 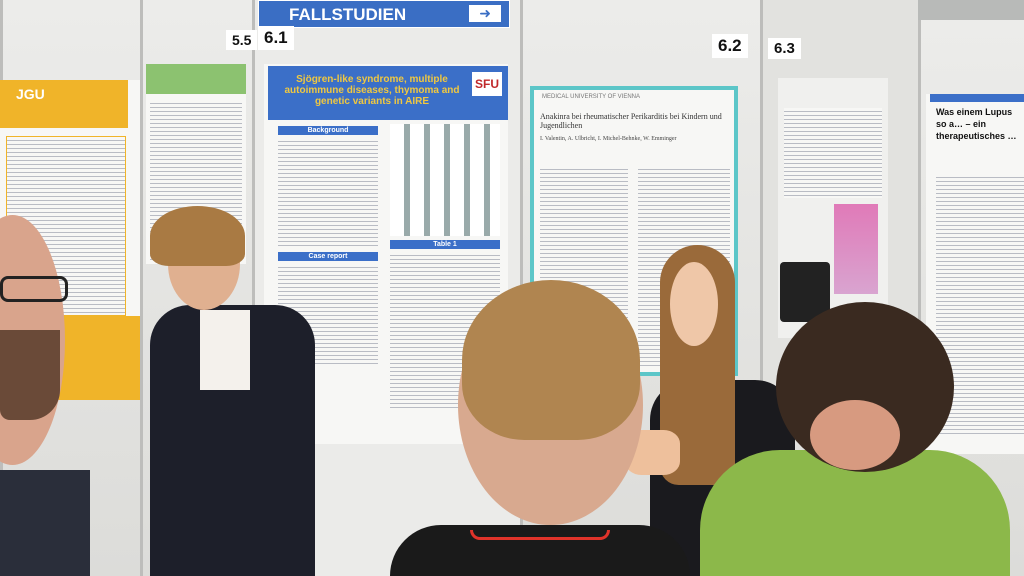 What do you see at coordinates (276, 38) in the screenshot?
I see `board-number: 6.1` at bounding box center [276, 38].